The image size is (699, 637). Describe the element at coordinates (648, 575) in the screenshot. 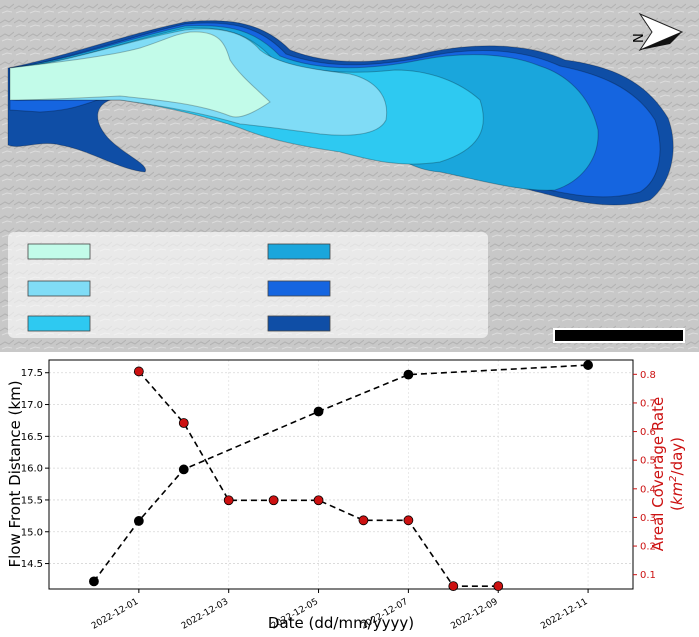

I see `right-tick-label: 0.1` at that location.